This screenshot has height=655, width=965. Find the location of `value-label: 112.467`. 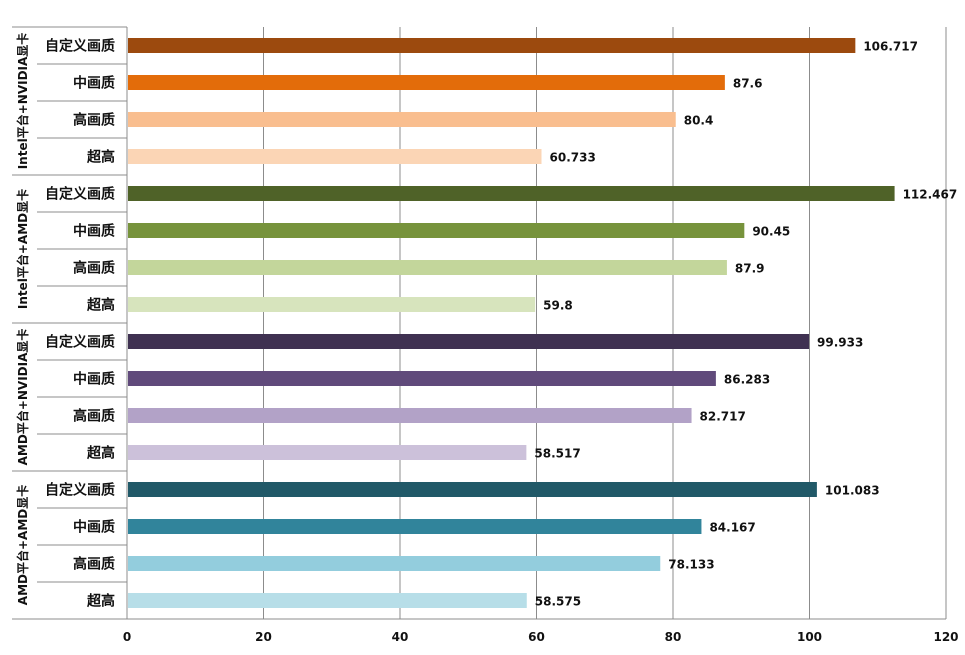

value-label: 112.467 is located at coordinates (930, 195).